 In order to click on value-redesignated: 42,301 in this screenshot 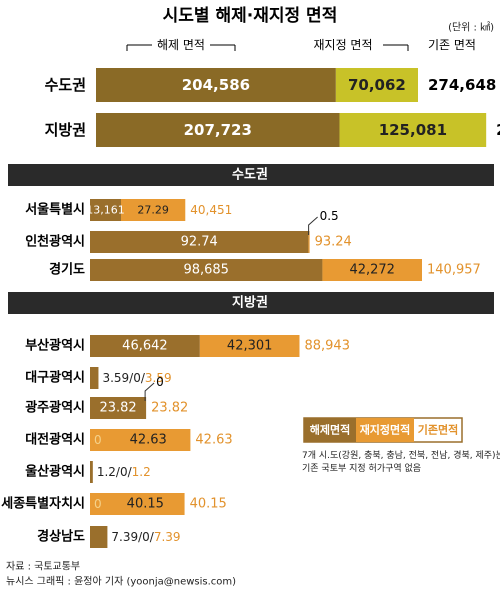, I will do `click(250, 346)`.